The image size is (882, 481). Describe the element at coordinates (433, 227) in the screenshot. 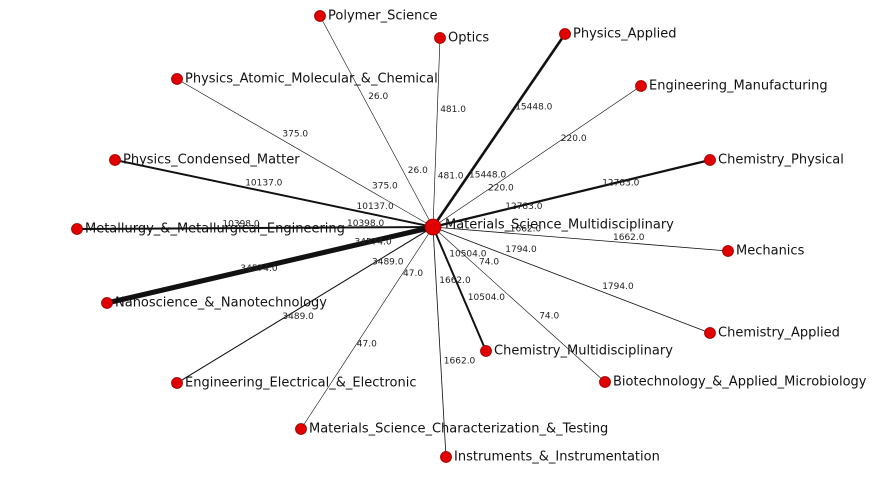

I see `center-node` at that location.